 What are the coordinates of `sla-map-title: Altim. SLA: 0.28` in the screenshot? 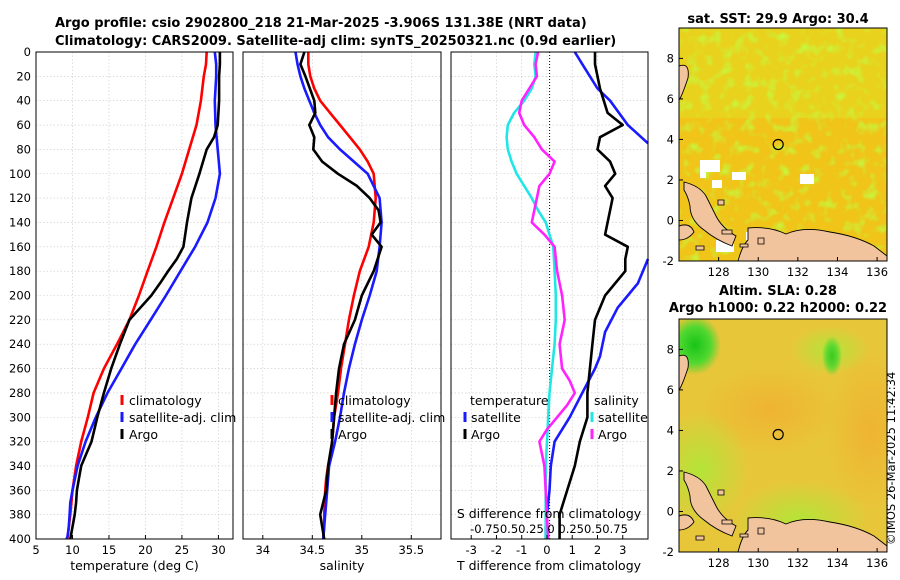 It's located at (778, 291).